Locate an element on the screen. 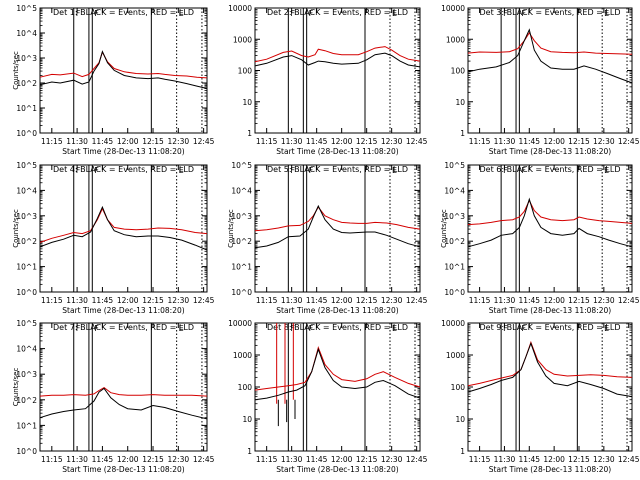  y-tick-label: 100 is located at coordinates (458, 71).